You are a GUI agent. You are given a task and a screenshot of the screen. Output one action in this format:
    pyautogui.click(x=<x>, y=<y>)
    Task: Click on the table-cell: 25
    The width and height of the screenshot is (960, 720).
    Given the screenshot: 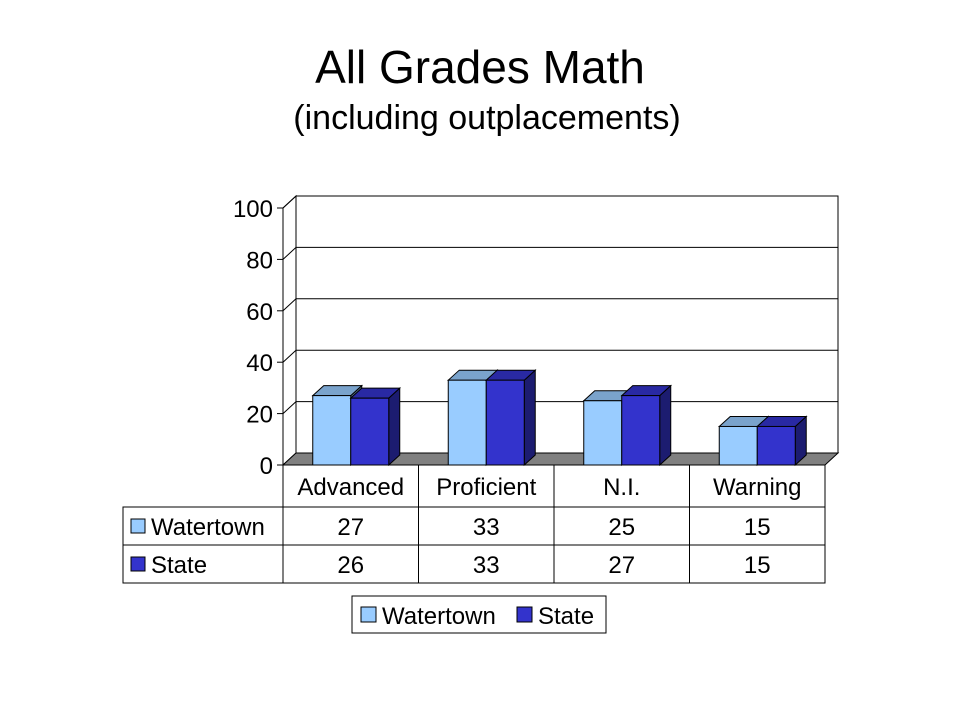 What is the action you would take?
    pyautogui.click(x=621, y=527)
    